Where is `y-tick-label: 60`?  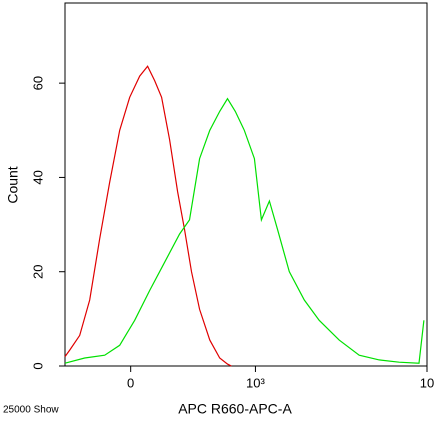
y-tick-label: 60 is located at coordinates (37, 83).